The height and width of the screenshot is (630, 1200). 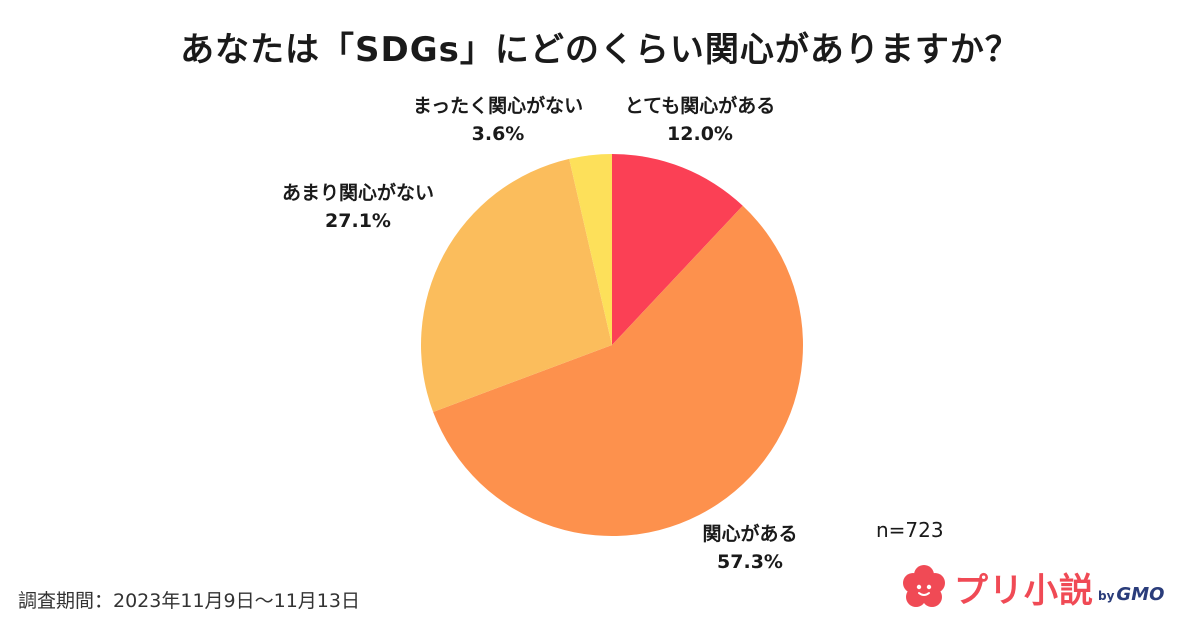 I want to click on logo: プリ小説 by GMO, so click(x=1032, y=587).